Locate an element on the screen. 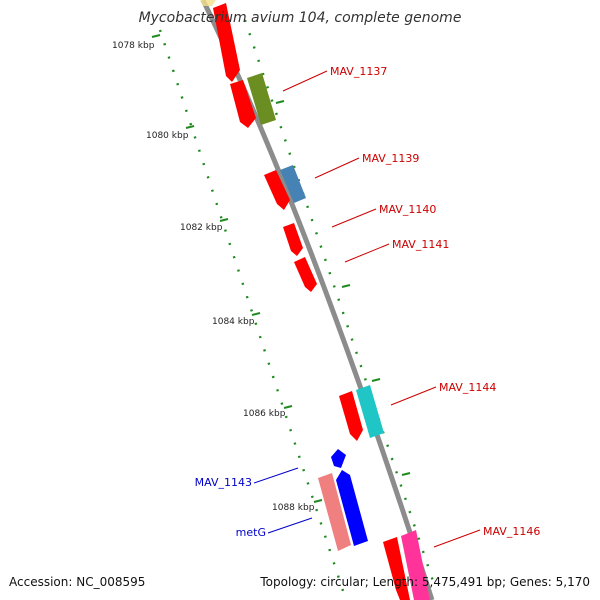  gene-label: MAV_1144 is located at coordinates (467, 387).